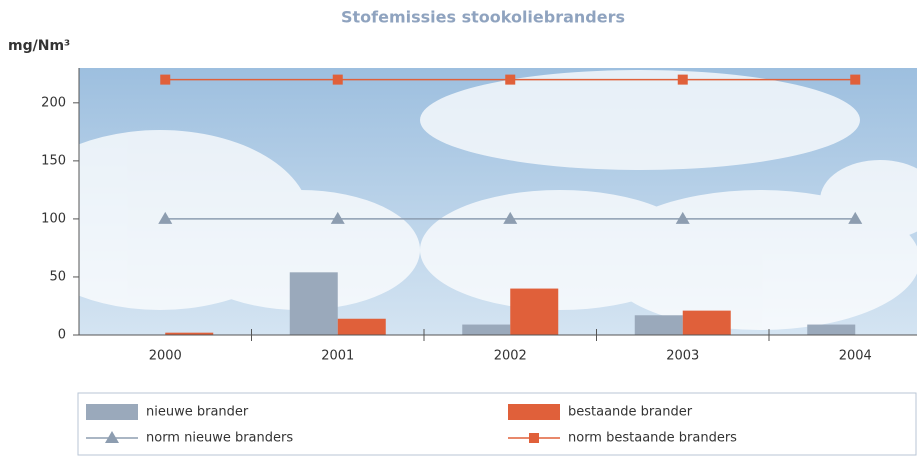  Describe the element at coordinates (652, 438) in the screenshot. I see `legend-label: norm bestaande branders` at that location.